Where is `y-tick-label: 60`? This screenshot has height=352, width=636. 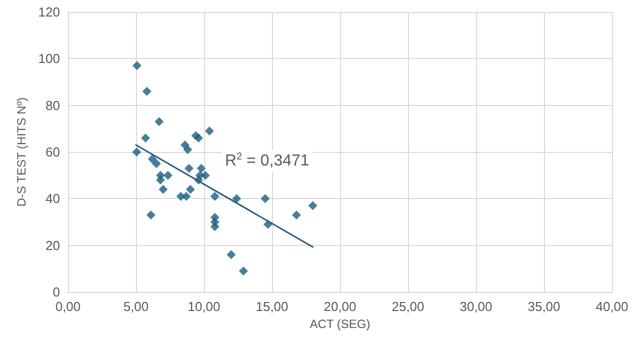 y-tick-label: 60 is located at coordinates (53, 152).